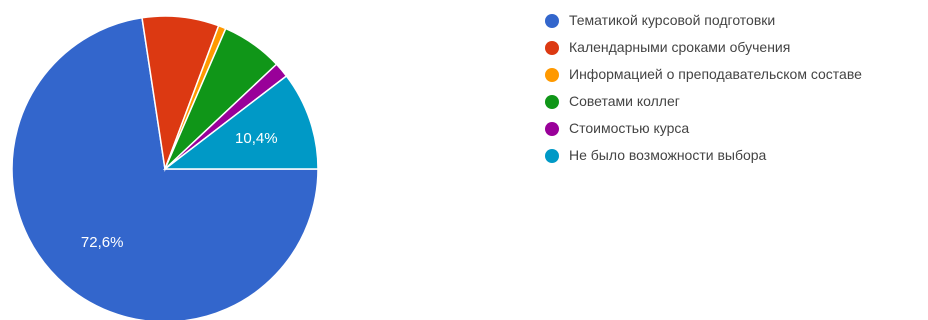  Describe the element at coordinates (735, 129) in the screenshot. I see `legend-item-4: Стоимостью курса` at that location.